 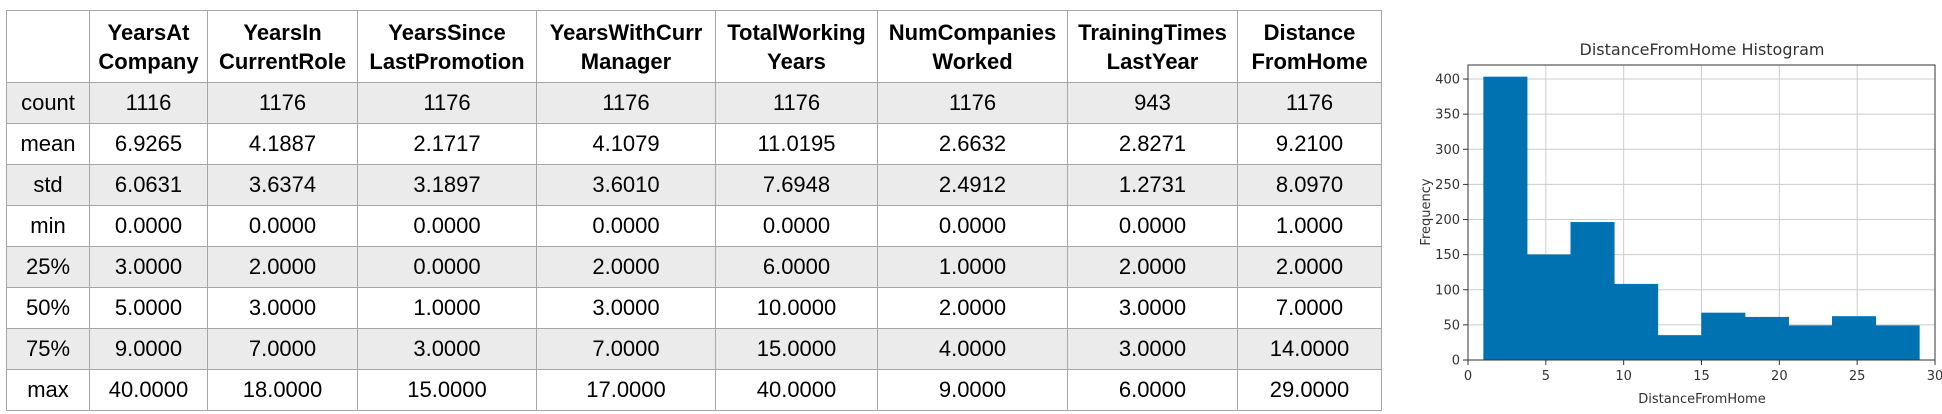 What do you see at coordinates (1447, 150) in the screenshot?
I see `y-tick-label: 300` at bounding box center [1447, 150].